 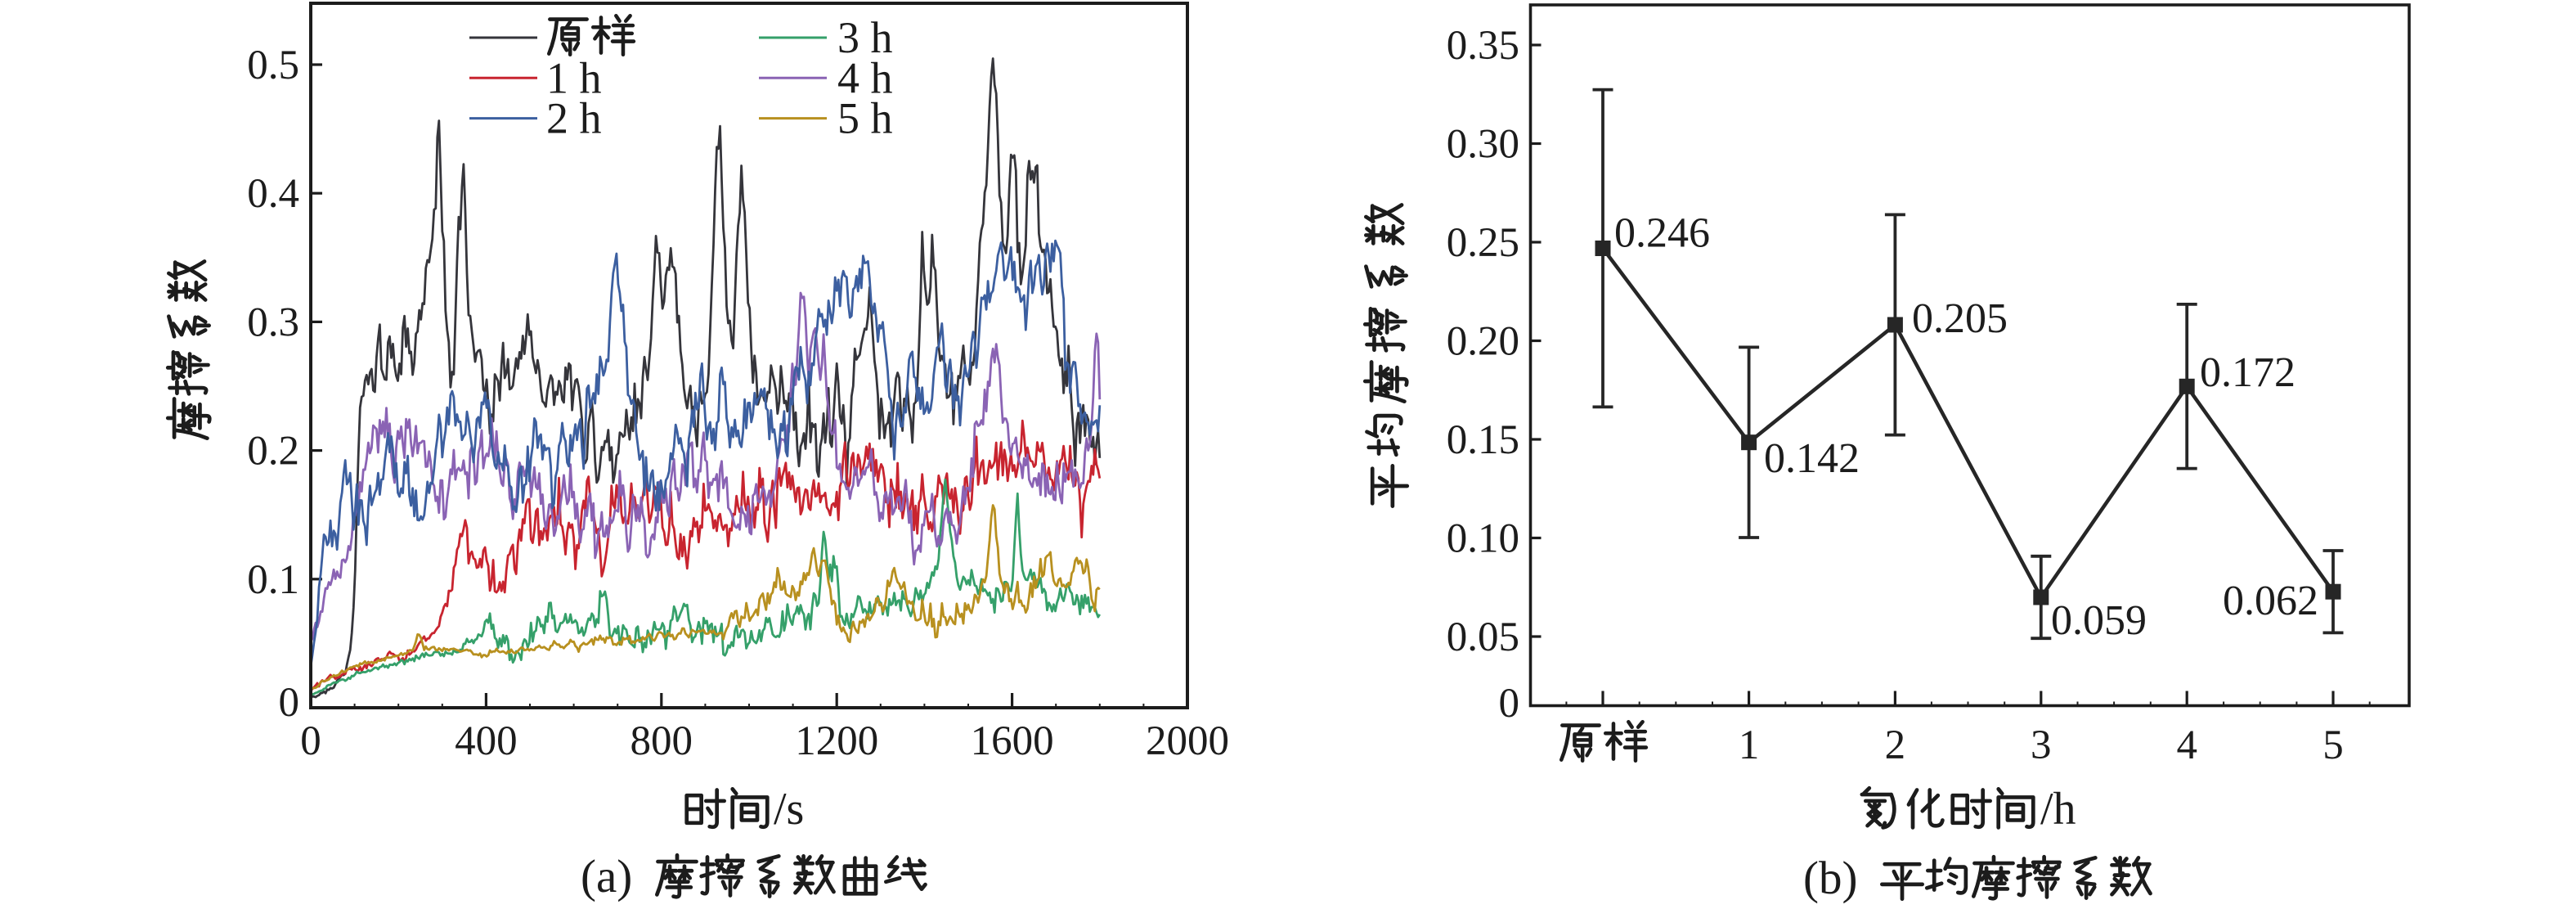 What do you see at coordinates (789, 810) in the screenshot?
I see `svg-text: /s` at bounding box center [789, 810].